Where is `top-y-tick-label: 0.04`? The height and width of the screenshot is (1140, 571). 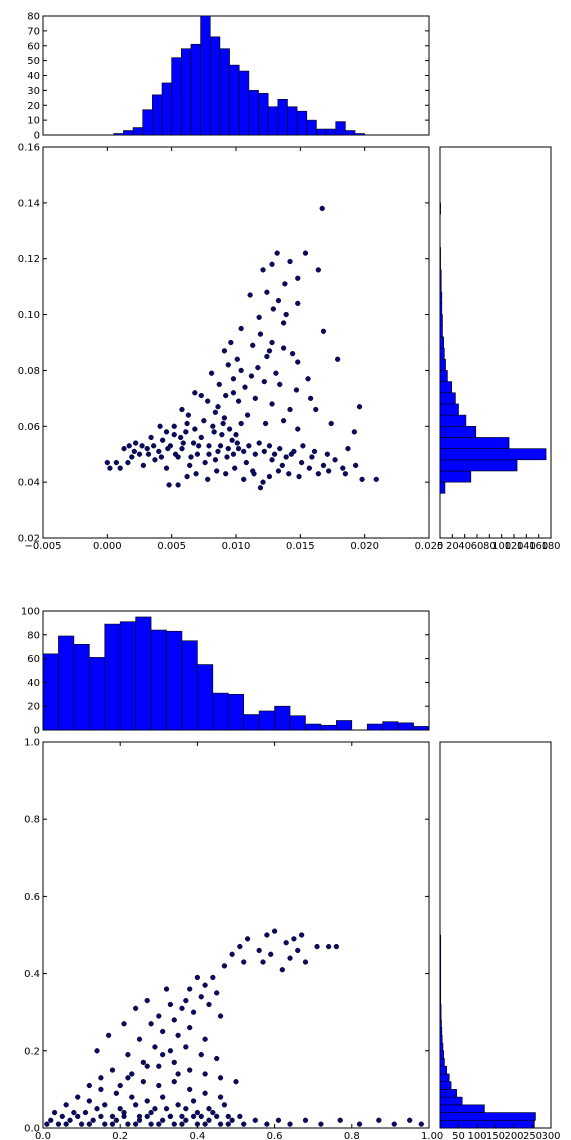 top-y-tick-label: 0.04 is located at coordinates (29, 483).